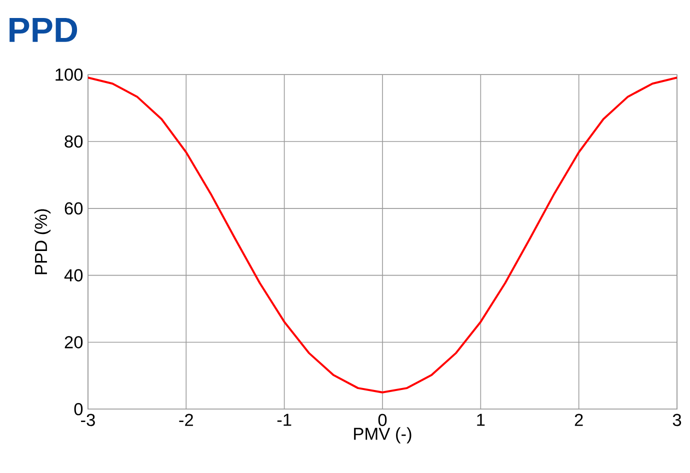 The width and height of the screenshot is (690, 473). Describe the element at coordinates (481, 420) in the screenshot. I see `x-tick-label: 1` at that location.